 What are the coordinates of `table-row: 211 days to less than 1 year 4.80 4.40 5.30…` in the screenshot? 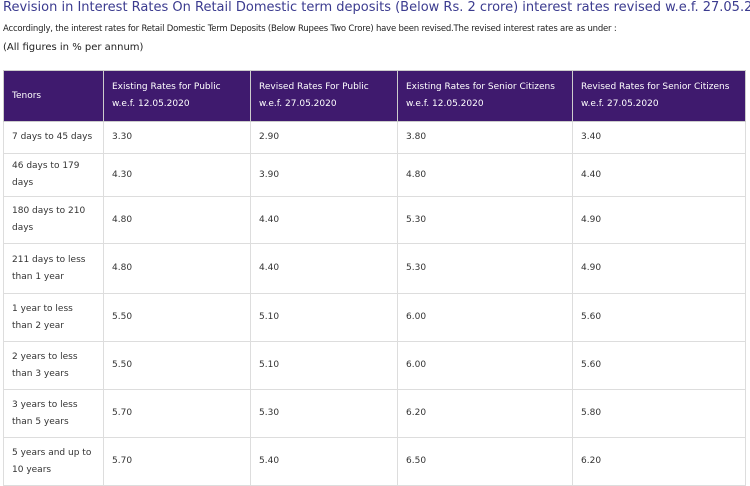 It's located at (374, 268).